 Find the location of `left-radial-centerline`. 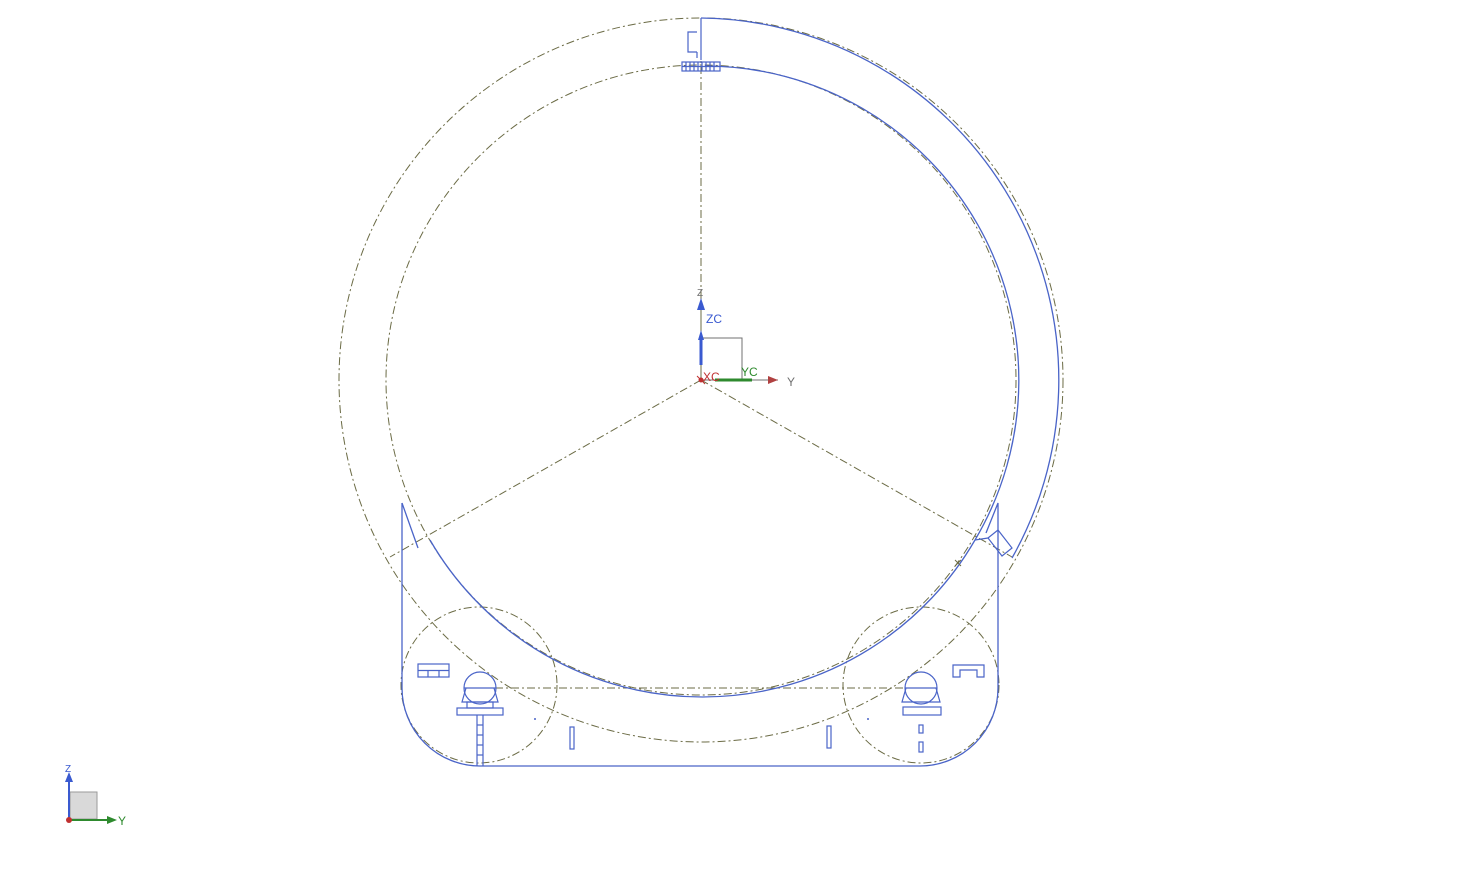

left-radial-centerline is located at coordinates (545, 468).